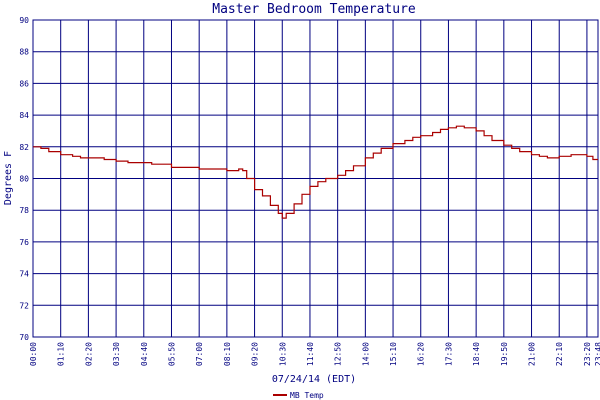 This screenshot has height=400, width=600. Describe the element at coordinates (504, 354) in the screenshot. I see `x-tick-label: 19:50` at that location.